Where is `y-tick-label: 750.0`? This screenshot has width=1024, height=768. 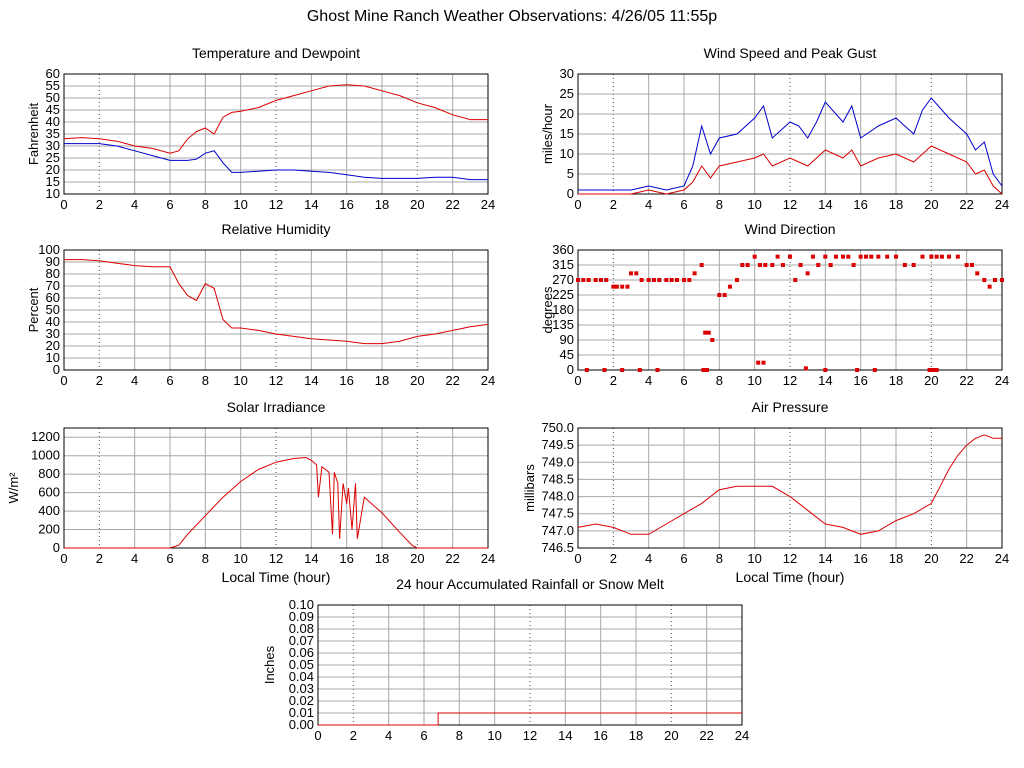 y-tick-label: 750.0 is located at coordinates (557, 427).